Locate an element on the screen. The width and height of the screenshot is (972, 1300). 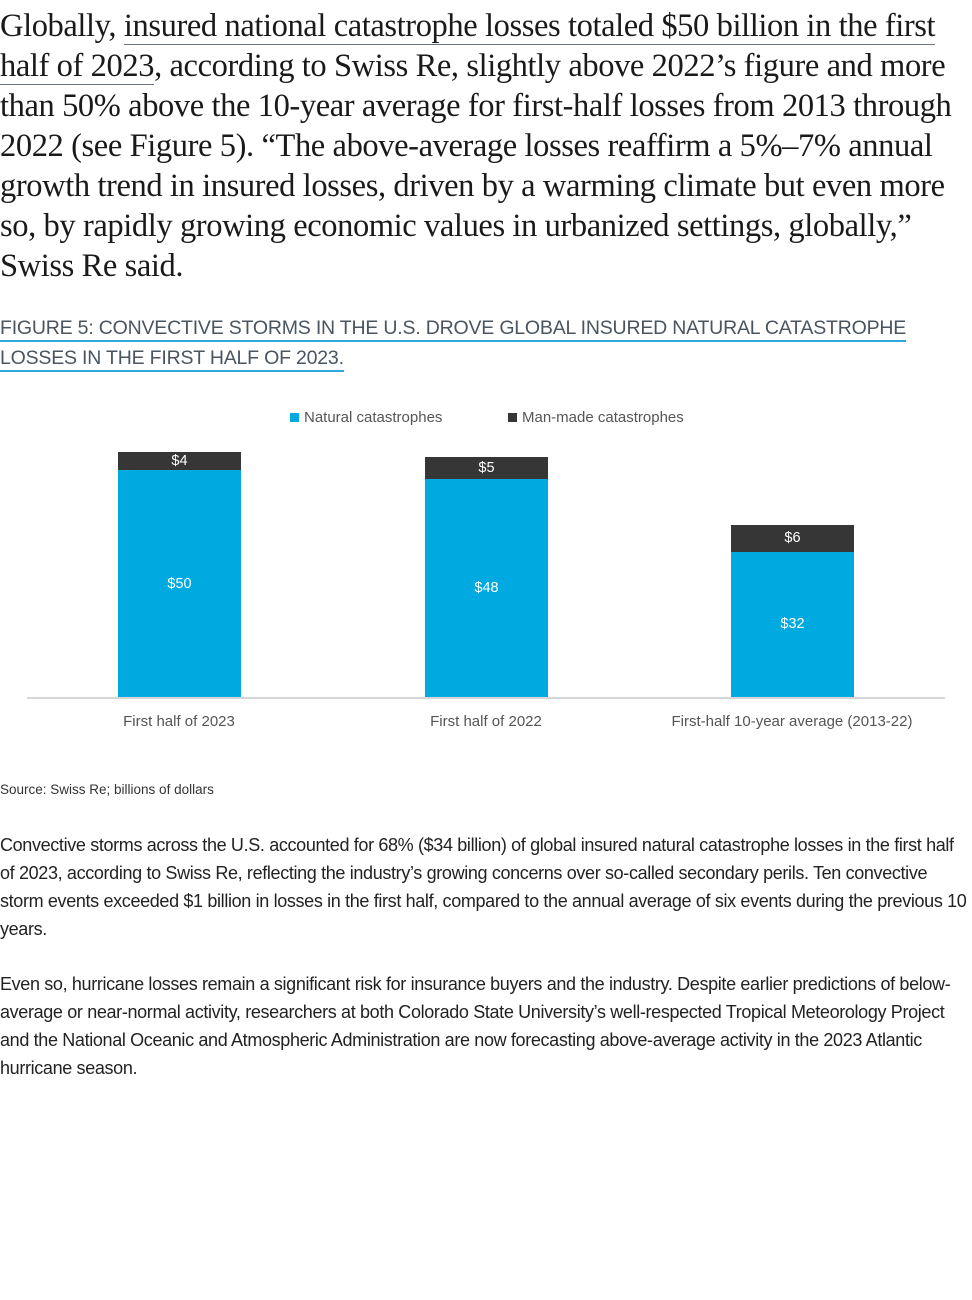
bar-value-label: $48 is located at coordinates (486, 588).